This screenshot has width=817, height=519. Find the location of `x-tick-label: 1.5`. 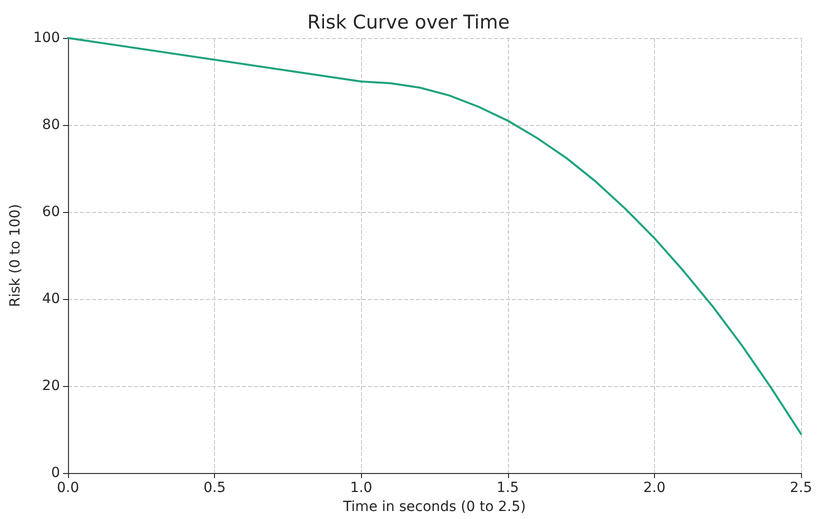

x-tick-label: 1.5 is located at coordinates (507, 488).